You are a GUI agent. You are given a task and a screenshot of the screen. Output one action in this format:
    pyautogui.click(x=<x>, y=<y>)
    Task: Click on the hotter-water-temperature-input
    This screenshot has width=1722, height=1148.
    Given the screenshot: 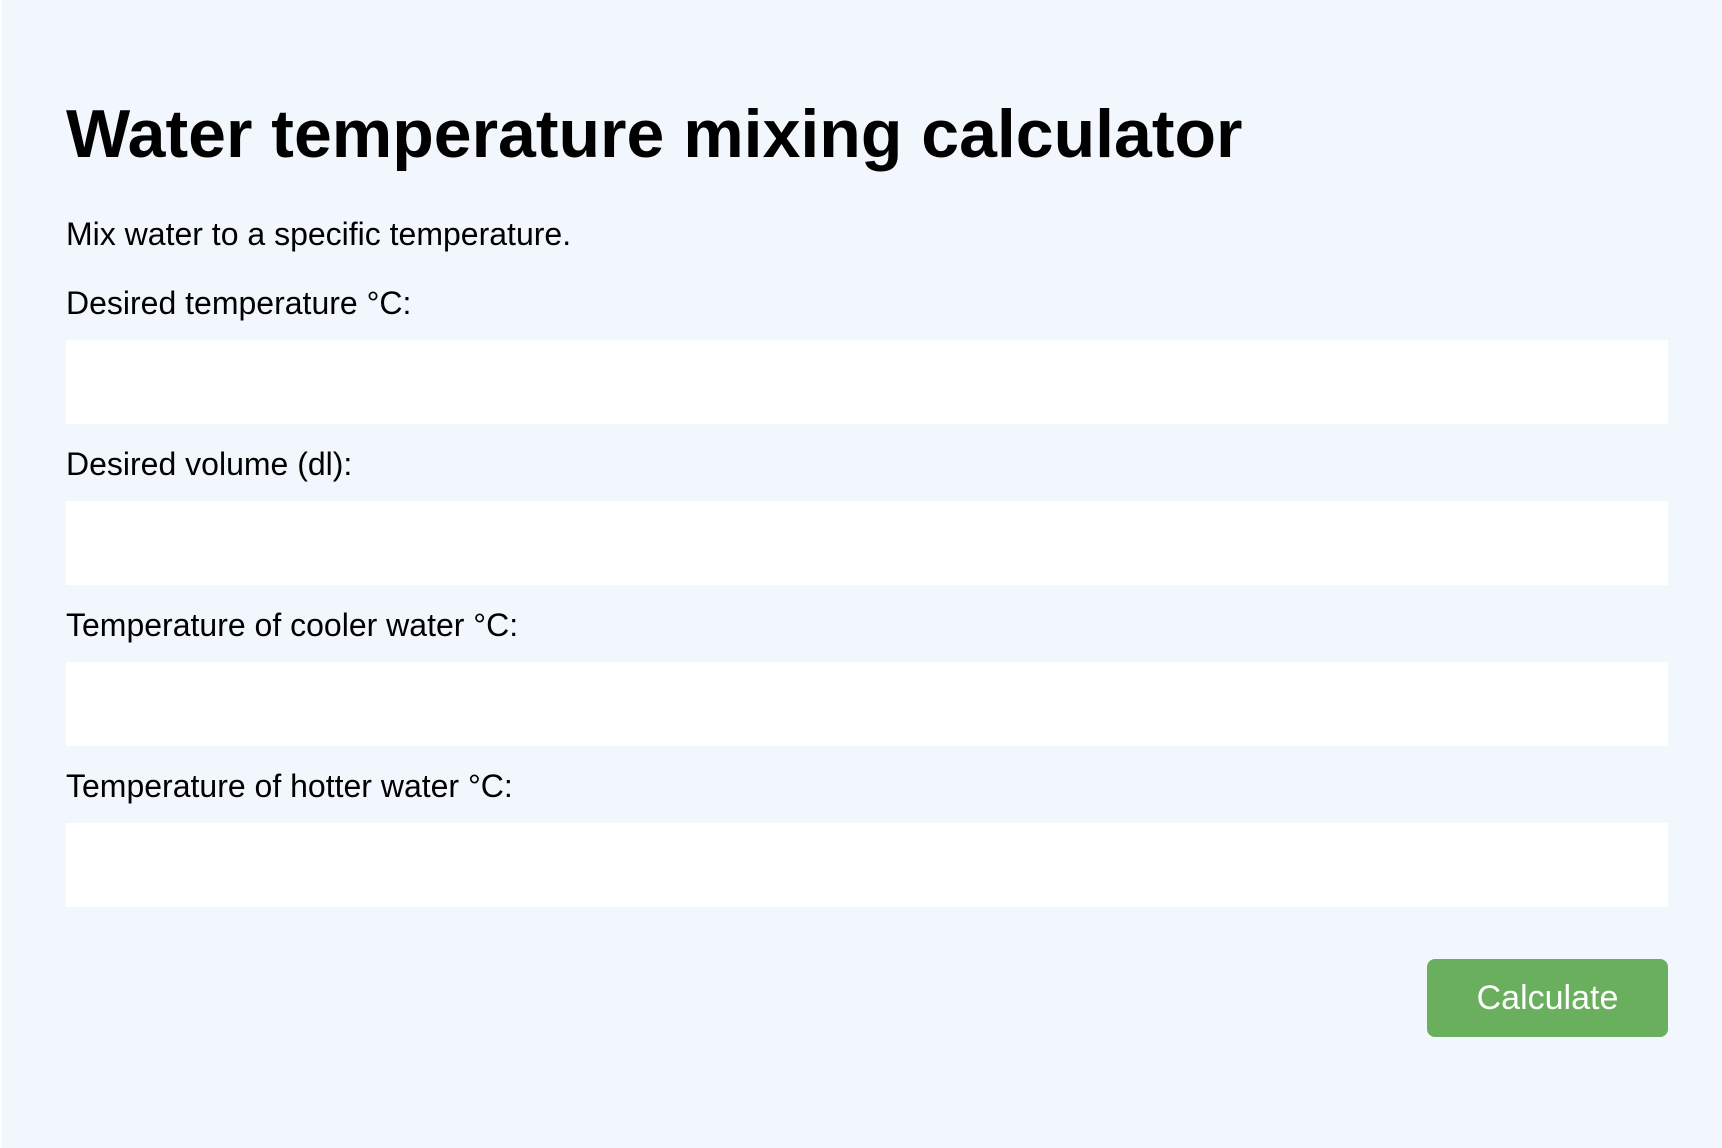 What is the action you would take?
    pyautogui.click(x=867, y=865)
    